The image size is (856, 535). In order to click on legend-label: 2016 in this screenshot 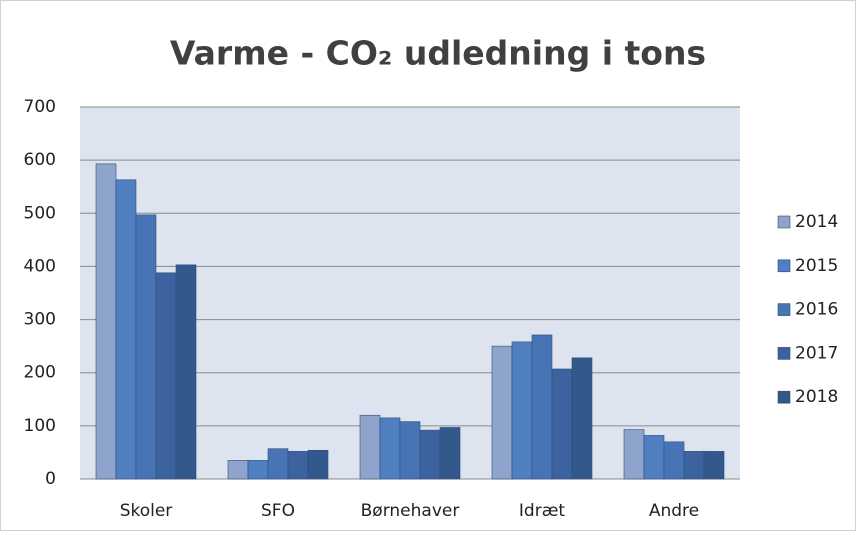, I will do `click(816, 310)`.